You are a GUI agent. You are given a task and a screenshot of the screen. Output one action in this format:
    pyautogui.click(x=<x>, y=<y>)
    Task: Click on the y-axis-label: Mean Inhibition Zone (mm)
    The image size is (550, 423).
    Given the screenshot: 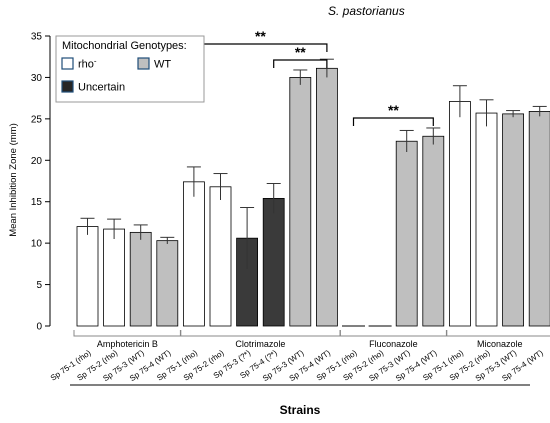 What is the action you would take?
    pyautogui.click(x=13, y=180)
    